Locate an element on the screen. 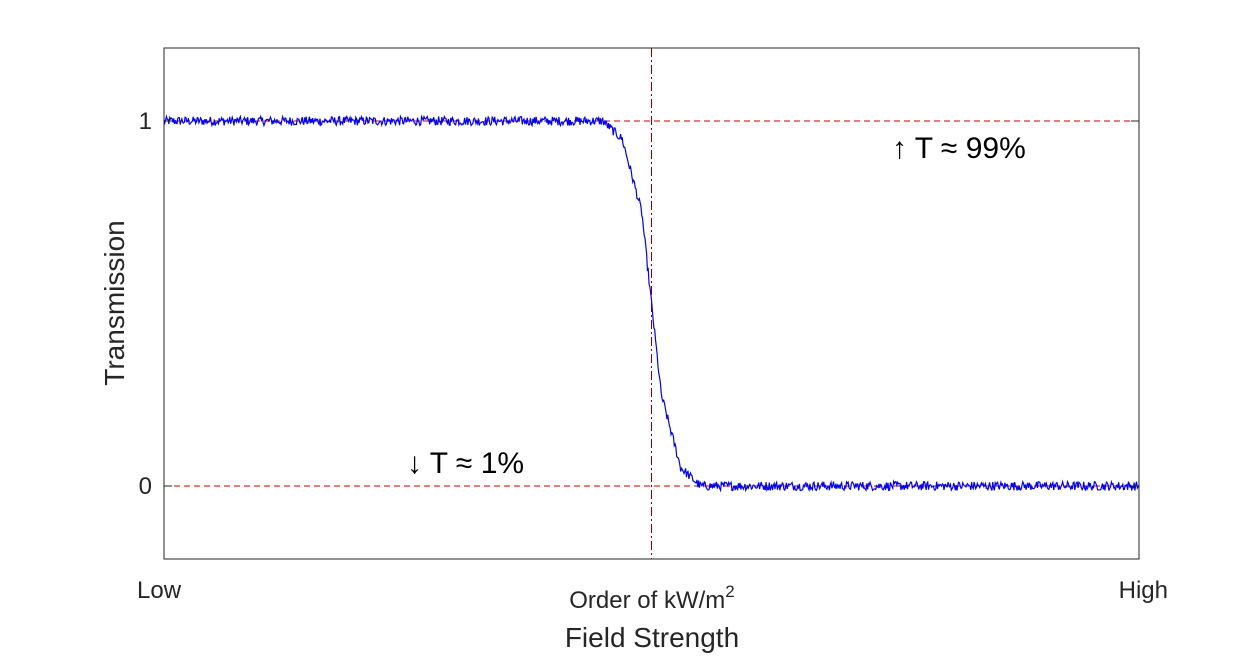  x-tick-label-low: Low is located at coordinates (159, 590).